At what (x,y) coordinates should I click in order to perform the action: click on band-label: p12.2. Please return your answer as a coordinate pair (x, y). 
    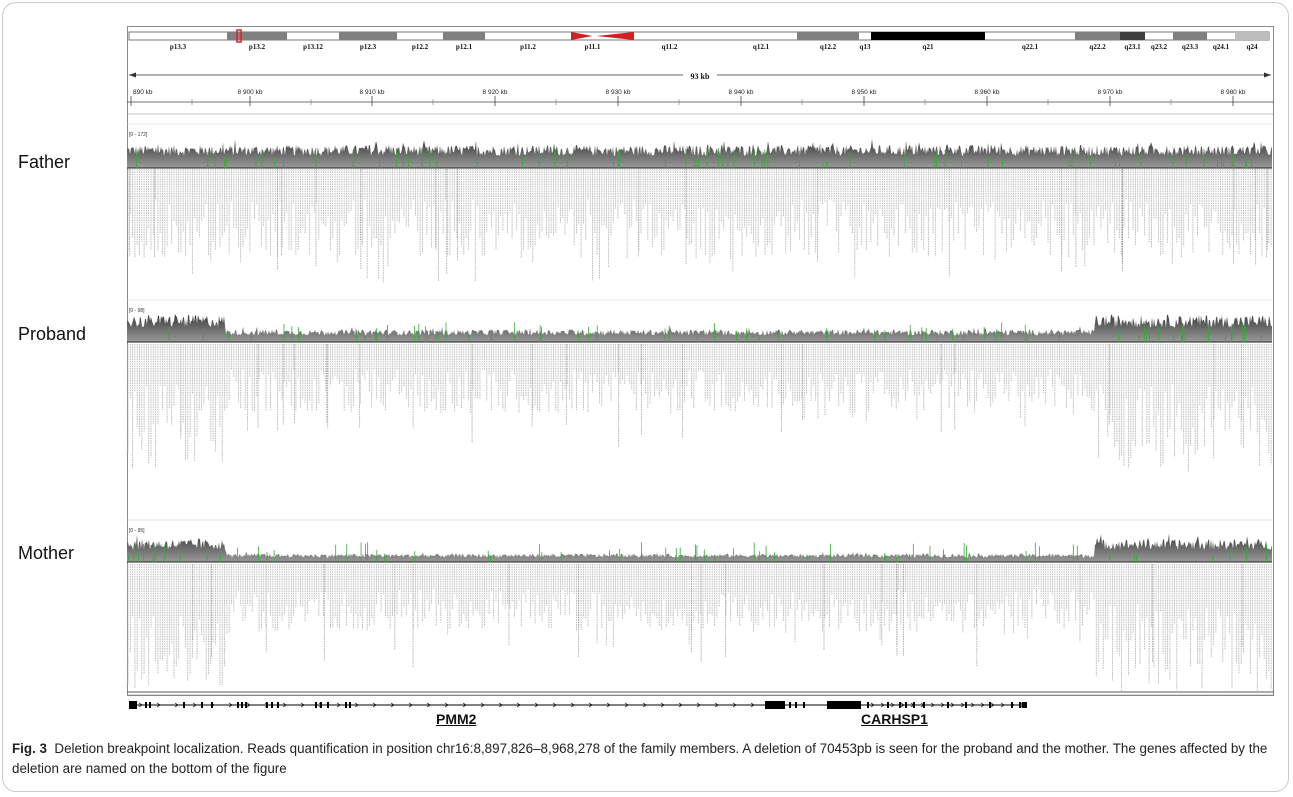
    Looking at the image, I should click on (420, 47).